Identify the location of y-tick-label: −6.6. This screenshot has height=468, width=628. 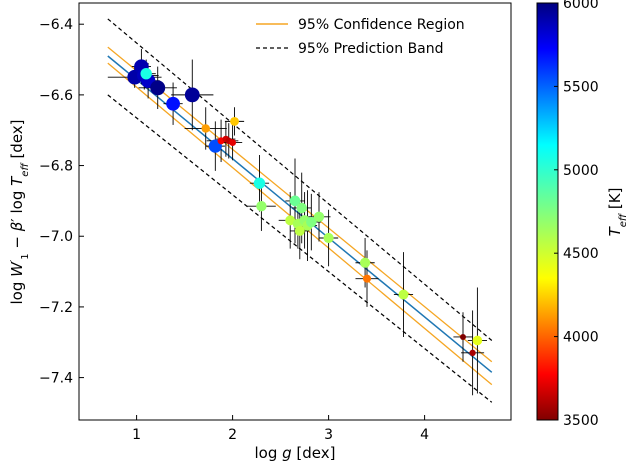
(56, 96).